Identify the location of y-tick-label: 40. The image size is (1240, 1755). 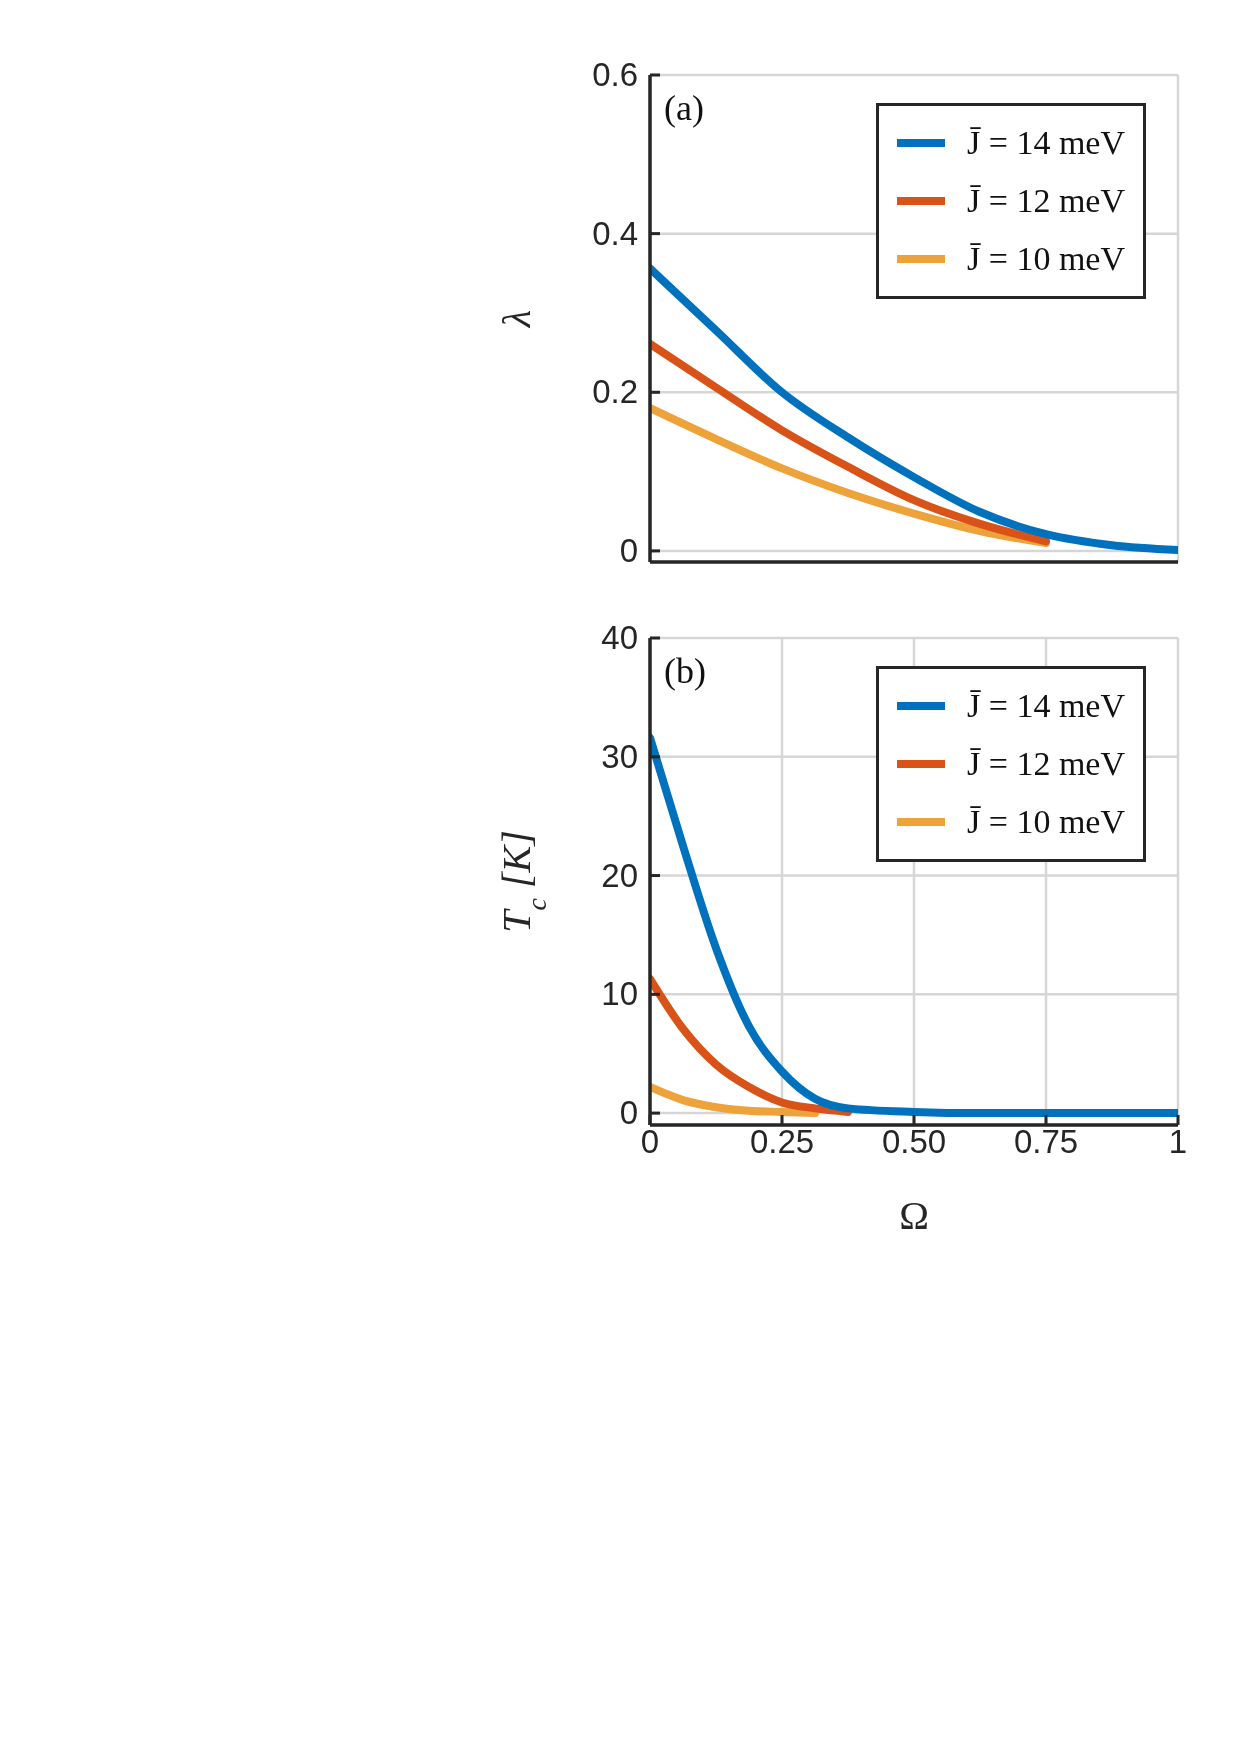
(619, 637).